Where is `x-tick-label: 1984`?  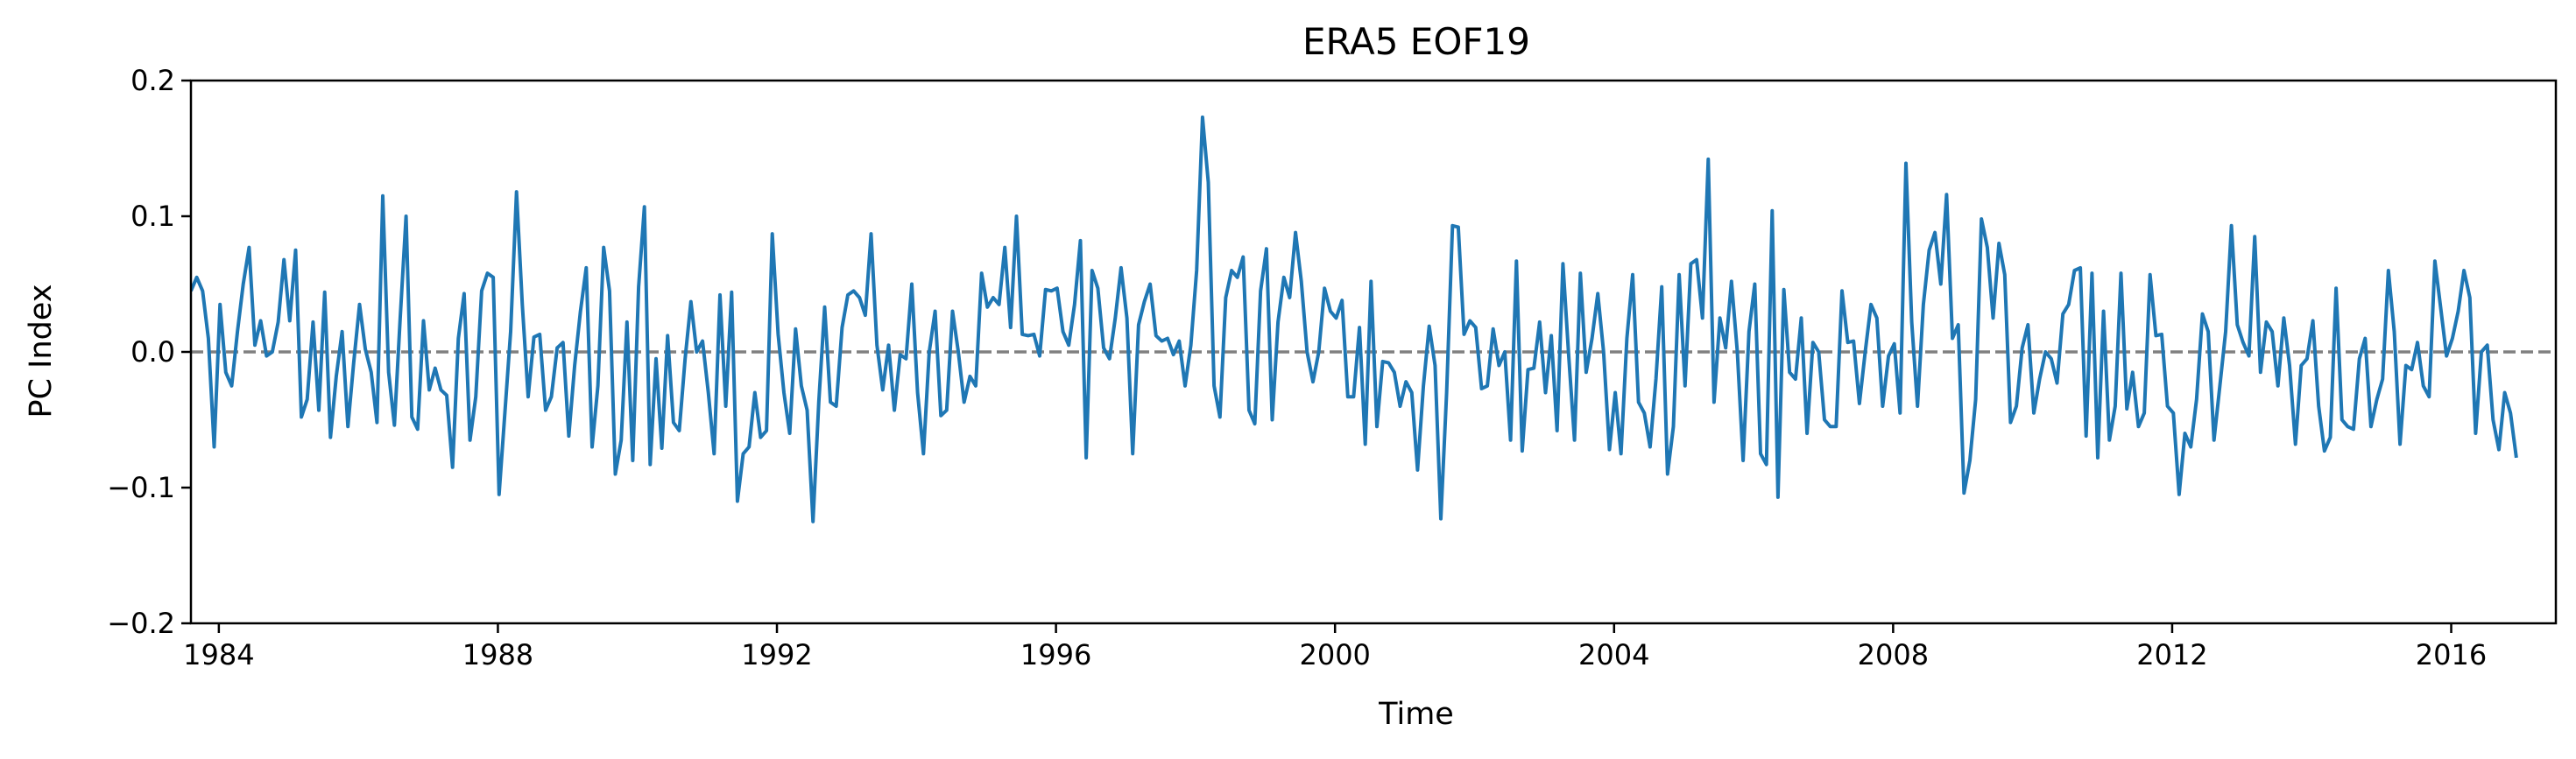
x-tick-label: 1984 is located at coordinates (218, 654).